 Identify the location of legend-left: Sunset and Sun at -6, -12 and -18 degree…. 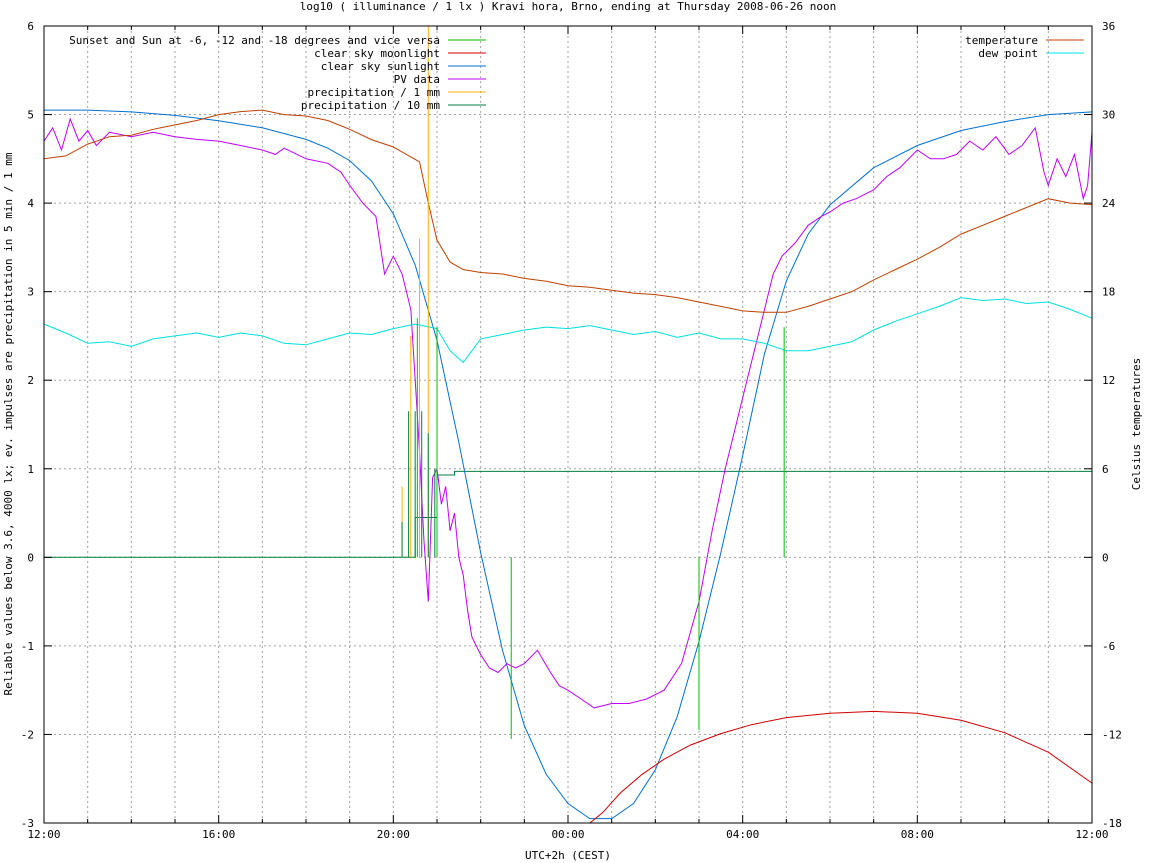
(277, 73).